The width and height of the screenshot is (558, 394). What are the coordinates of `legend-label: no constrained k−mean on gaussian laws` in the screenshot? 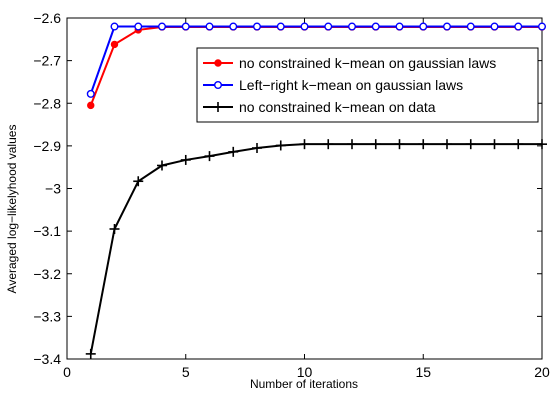 It's located at (367, 63).